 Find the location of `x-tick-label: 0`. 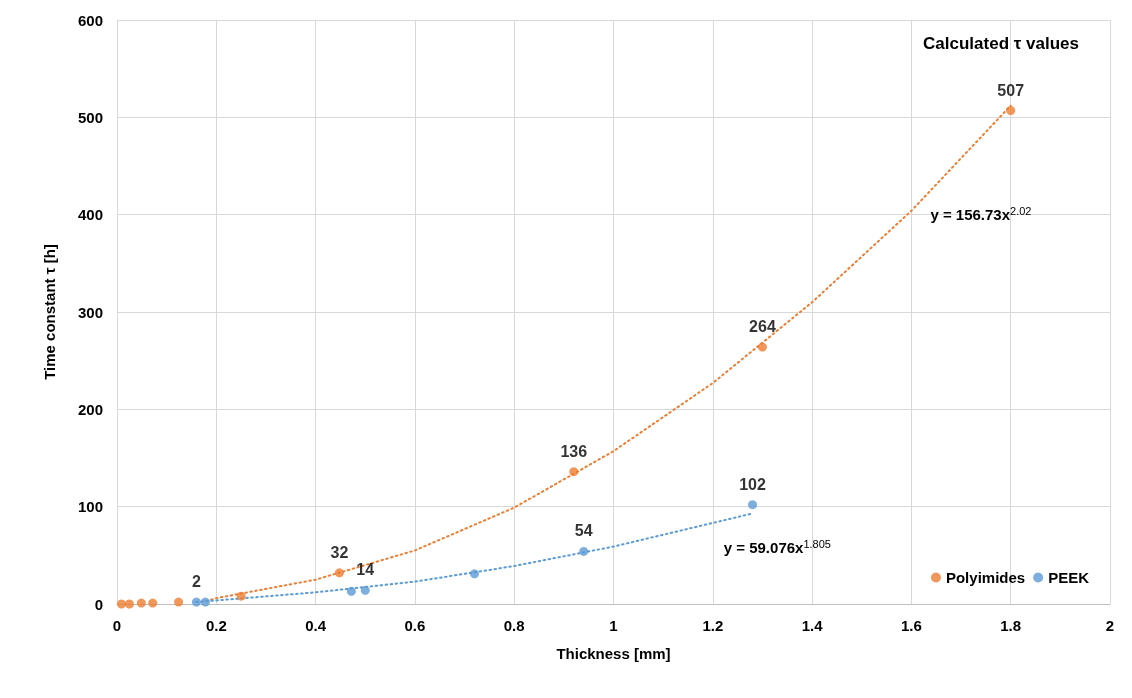

x-tick-label: 0 is located at coordinates (117, 625).